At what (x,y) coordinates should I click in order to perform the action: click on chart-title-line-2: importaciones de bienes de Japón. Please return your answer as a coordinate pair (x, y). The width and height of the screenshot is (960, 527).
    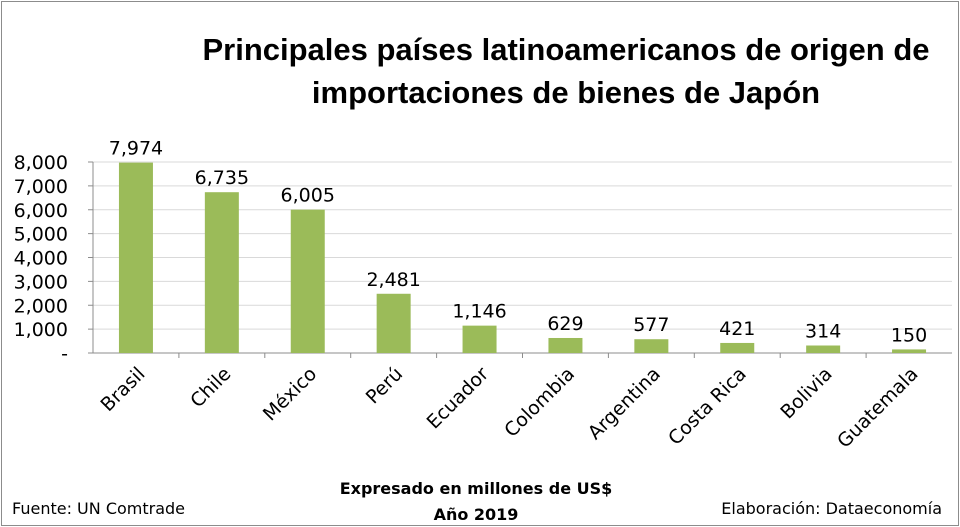
    Looking at the image, I should click on (566, 92).